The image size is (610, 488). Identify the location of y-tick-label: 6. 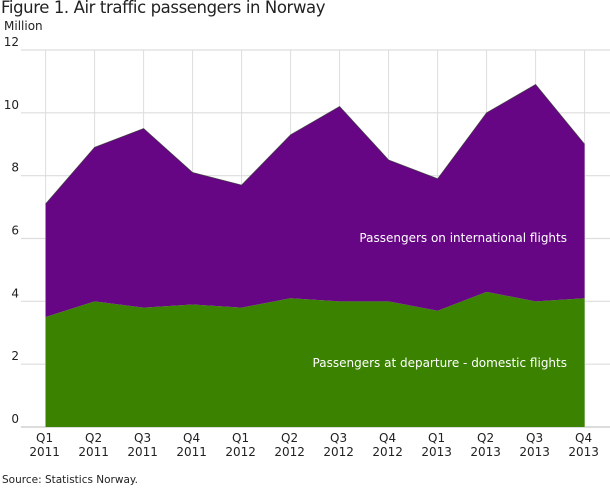
(15, 231).